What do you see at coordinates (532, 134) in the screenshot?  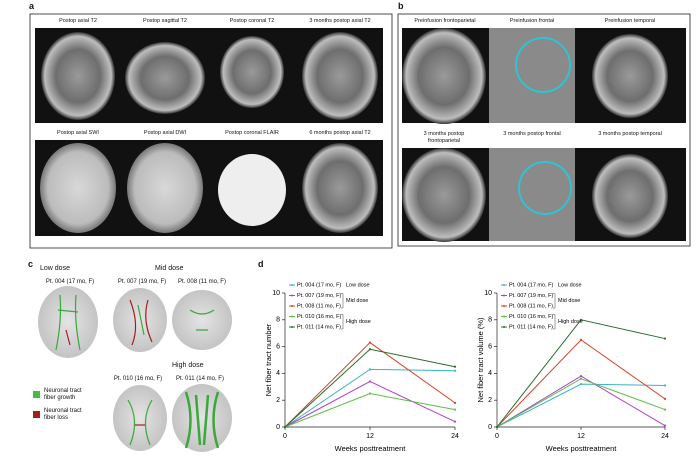 I see `image-label: 3 months postop frontal` at bounding box center [532, 134].